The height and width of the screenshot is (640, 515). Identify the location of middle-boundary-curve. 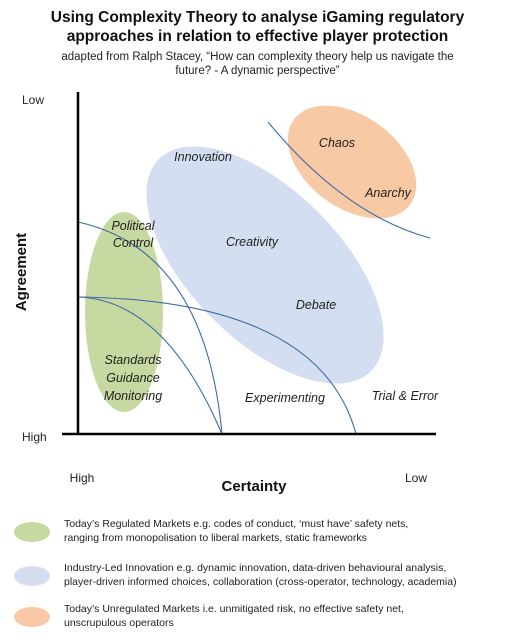
(150, 365).